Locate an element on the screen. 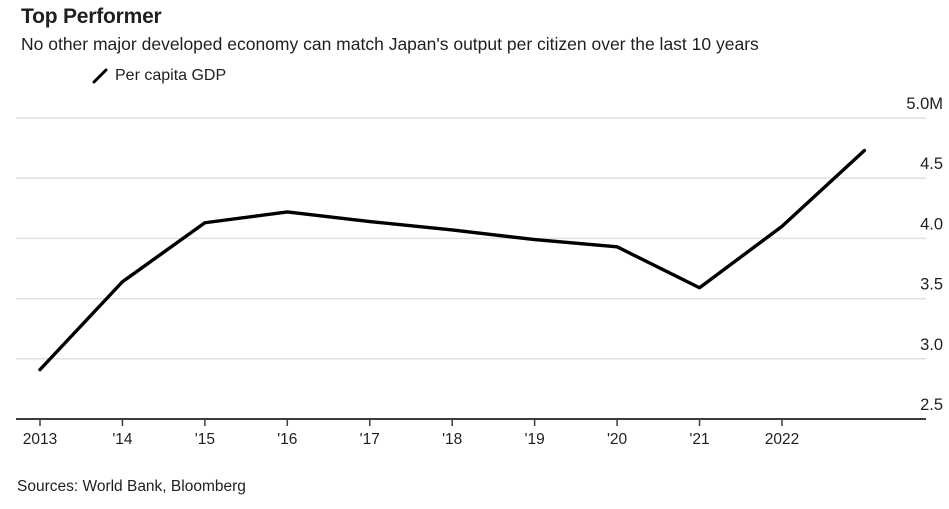 The image size is (949, 509). sources-note: Sources: World Bank, Bloomberg is located at coordinates (131, 486).